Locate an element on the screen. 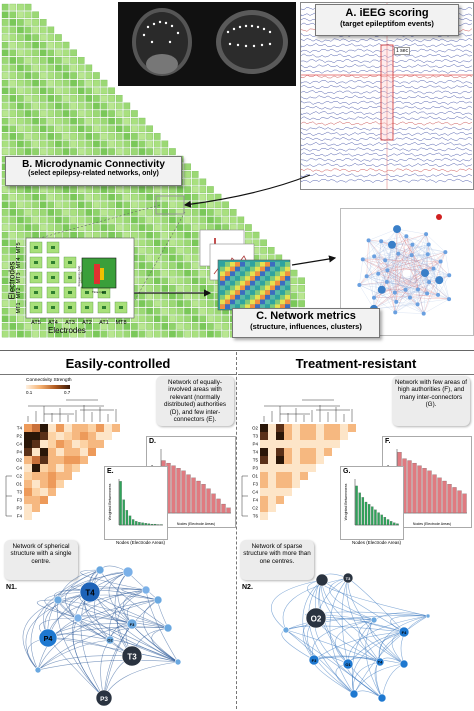  column-divider is located at coordinates (236, 530).